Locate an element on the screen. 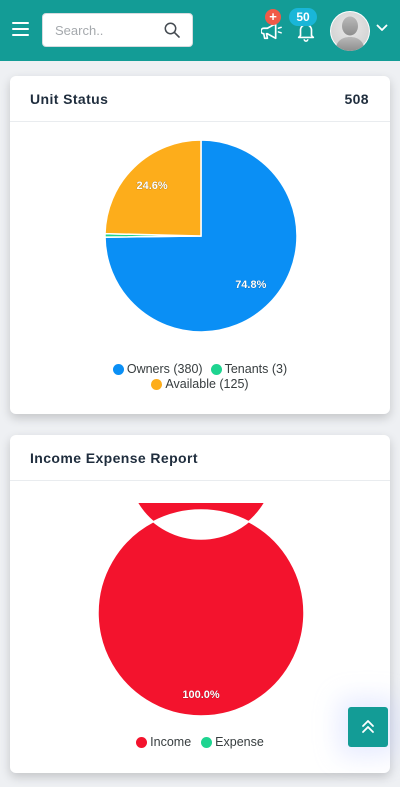  pie-slice-available is located at coordinates (153, 188).